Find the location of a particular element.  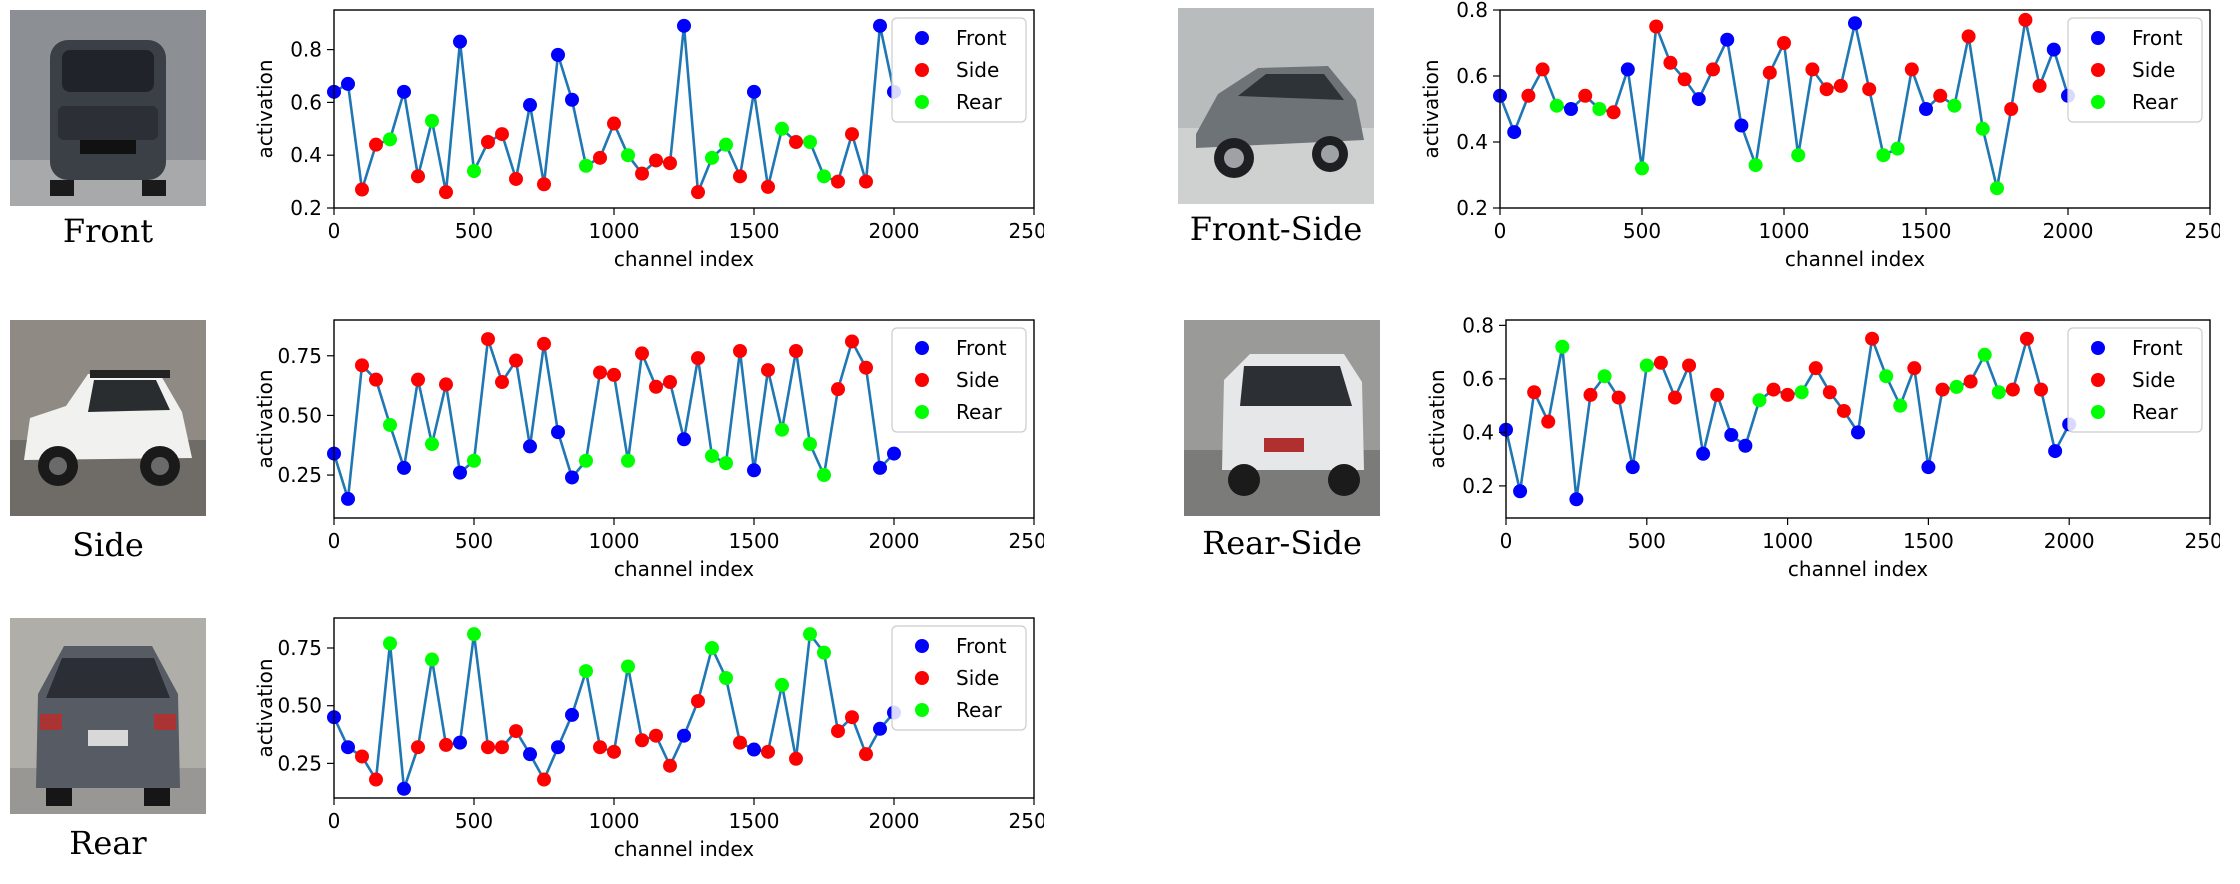

legend-marker-front is located at coordinates (922, 348).